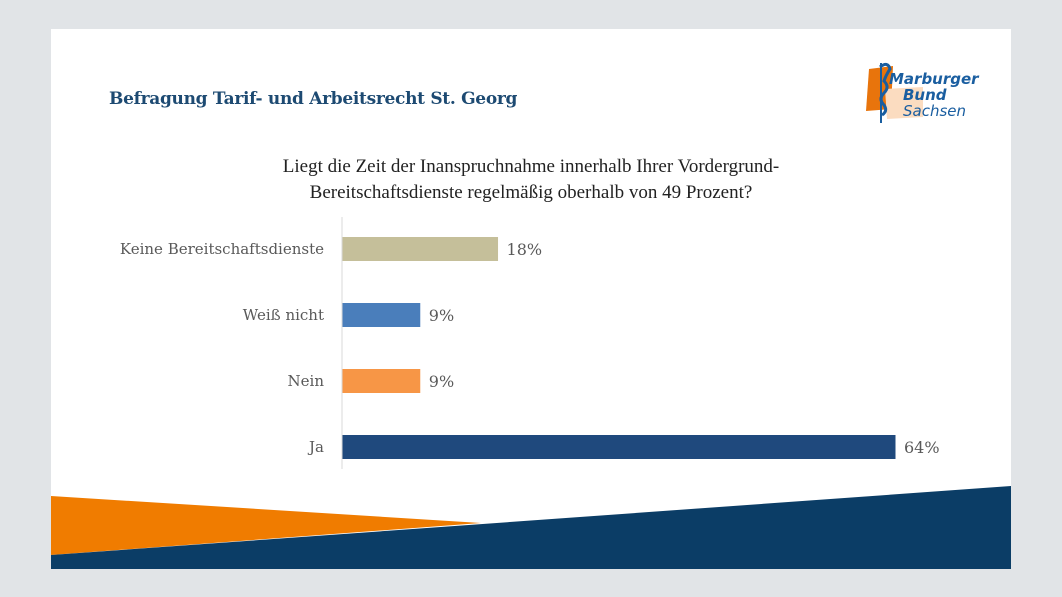 This screenshot has height=597, width=1062. What do you see at coordinates (525, 249) in the screenshot?
I see `value-label: 18%` at bounding box center [525, 249].